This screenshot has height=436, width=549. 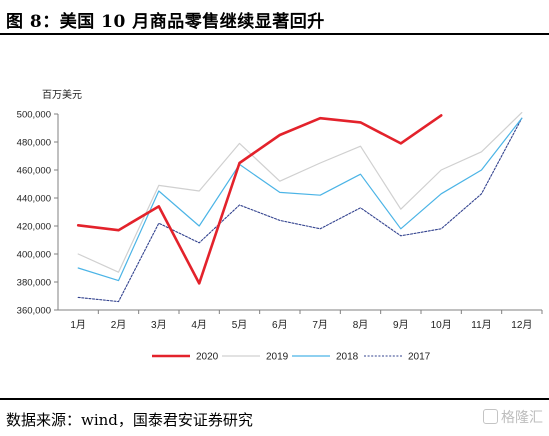 What do you see at coordinates (401, 325) in the screenshot?
I see `x-tick-label: 9月` at bounding box center [401, 325].